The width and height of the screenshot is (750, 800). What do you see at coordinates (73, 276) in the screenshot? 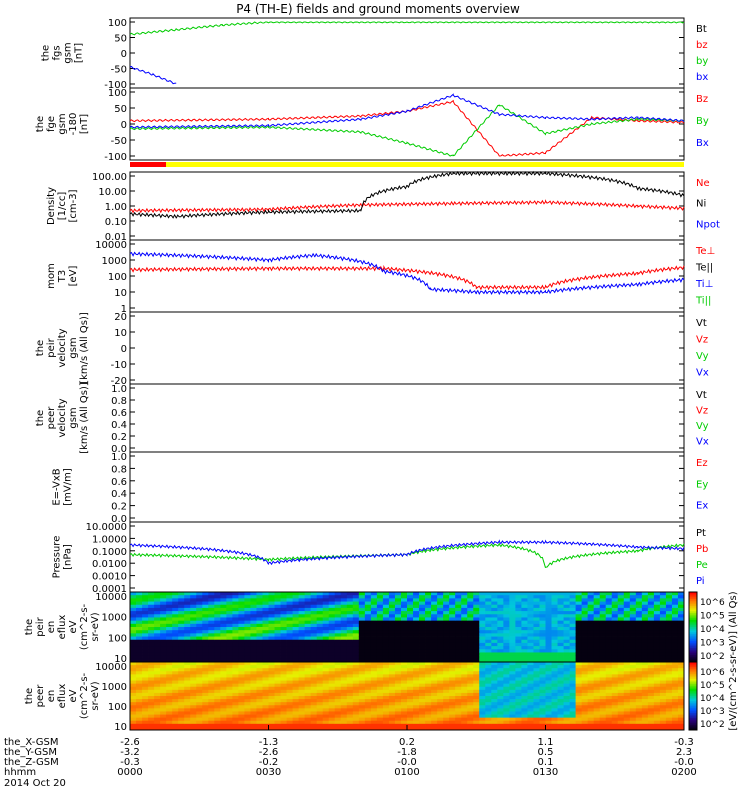
I see `y-axis-label-line: [eV]` at bounding box center [73, 276].